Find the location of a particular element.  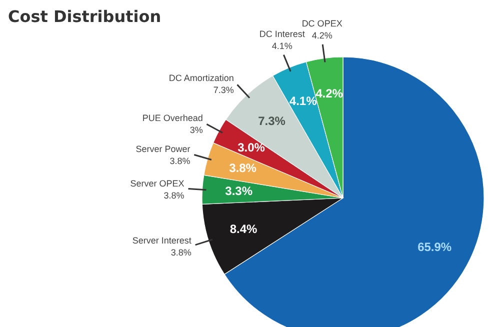

slice-label: Server Interest 3.8% is located at coordinates (172, 247).